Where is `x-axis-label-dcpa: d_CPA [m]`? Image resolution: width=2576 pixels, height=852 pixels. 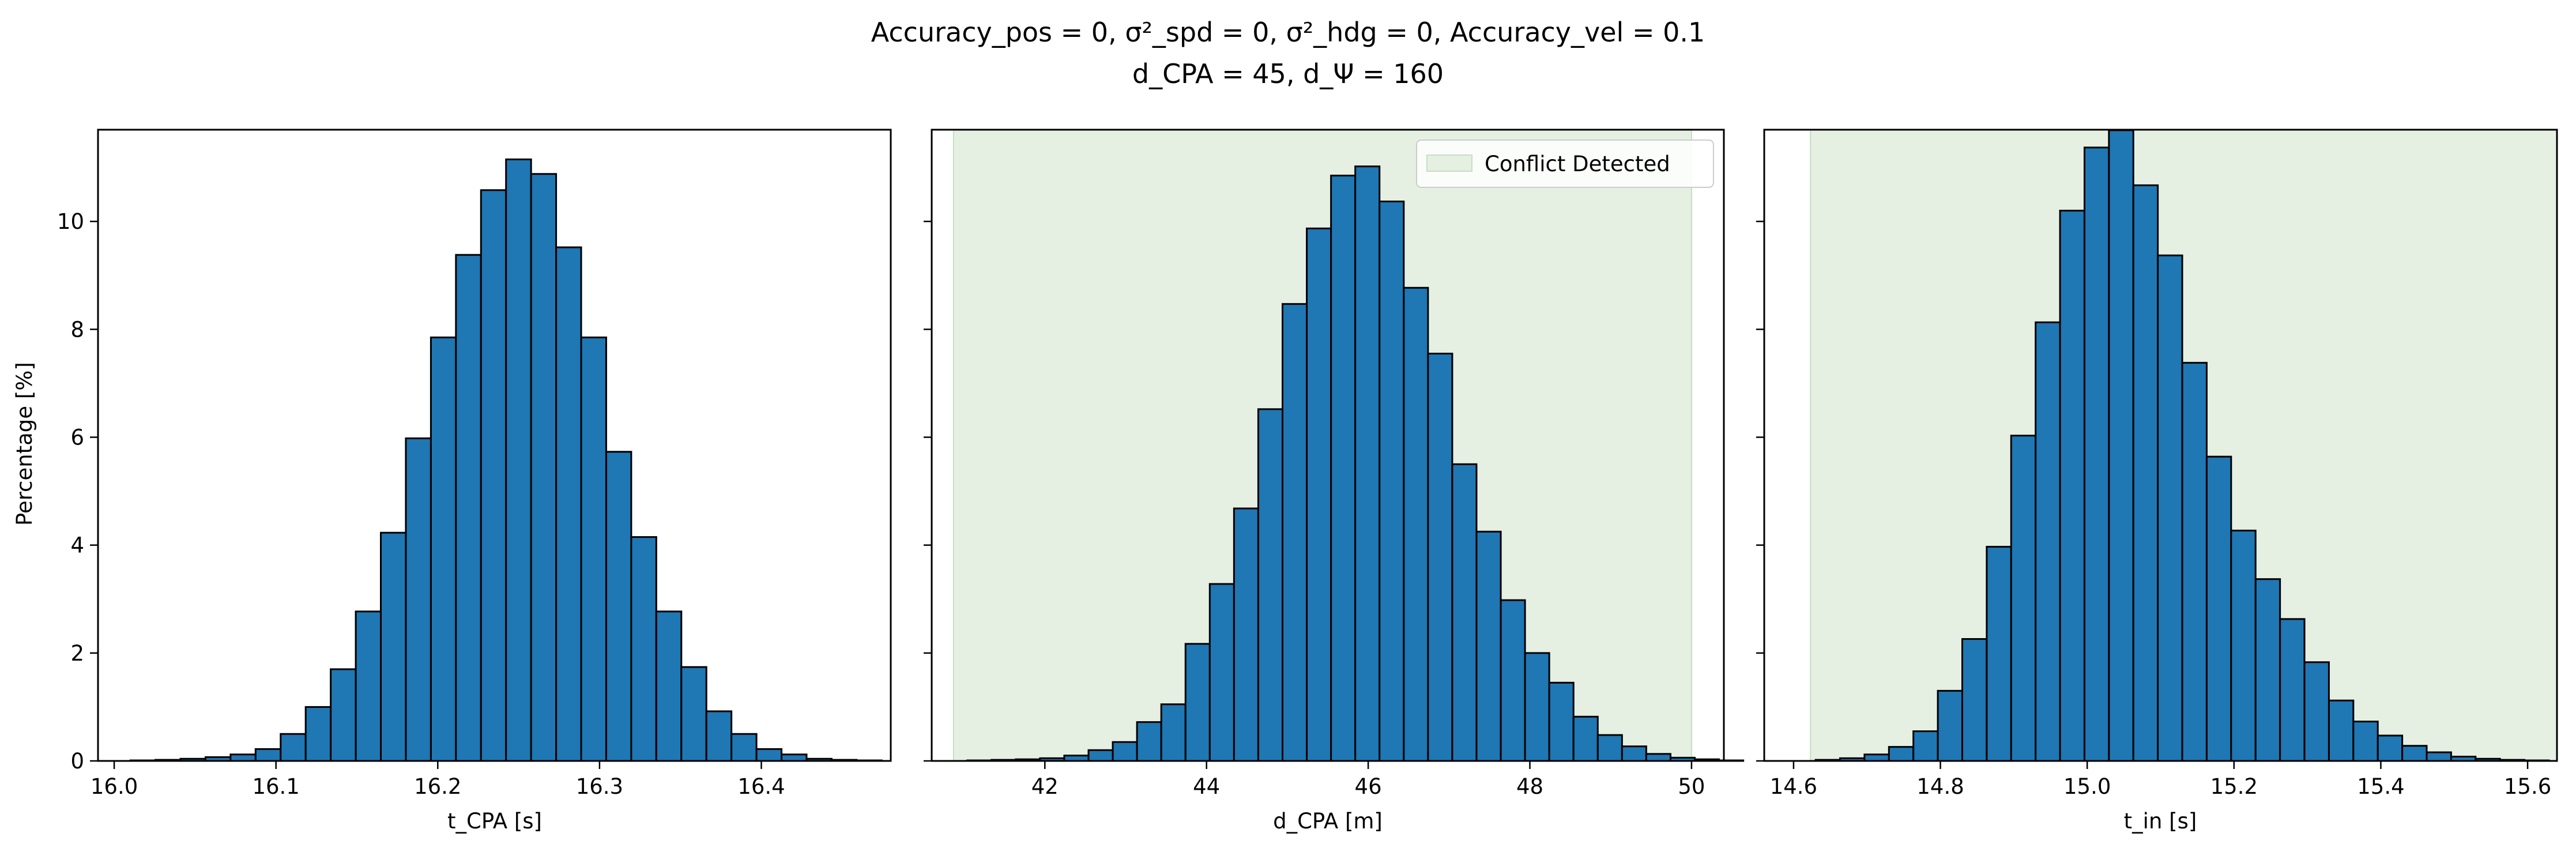
x-axis-label-dcpa: d_CPA [m] is located at coordinates (1328, 821).